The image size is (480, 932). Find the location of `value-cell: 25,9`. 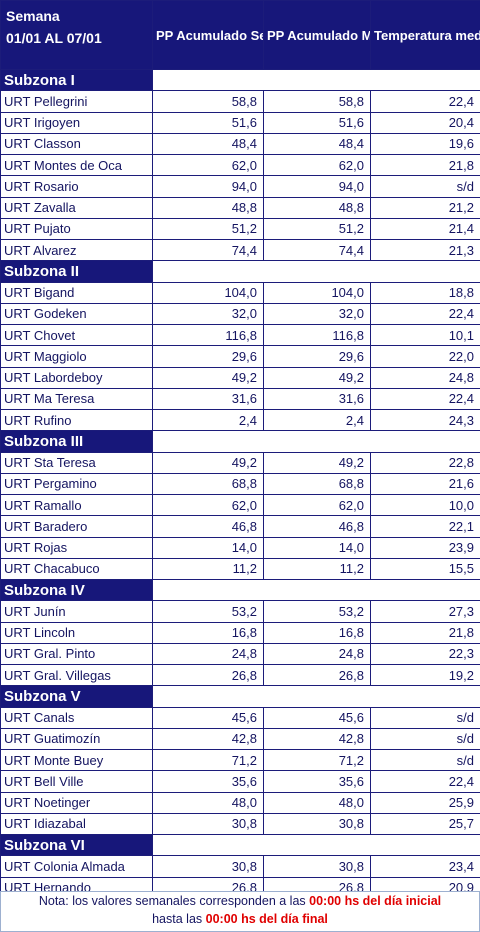

value-cell: 25,9 is located at coordinates (425, 802).